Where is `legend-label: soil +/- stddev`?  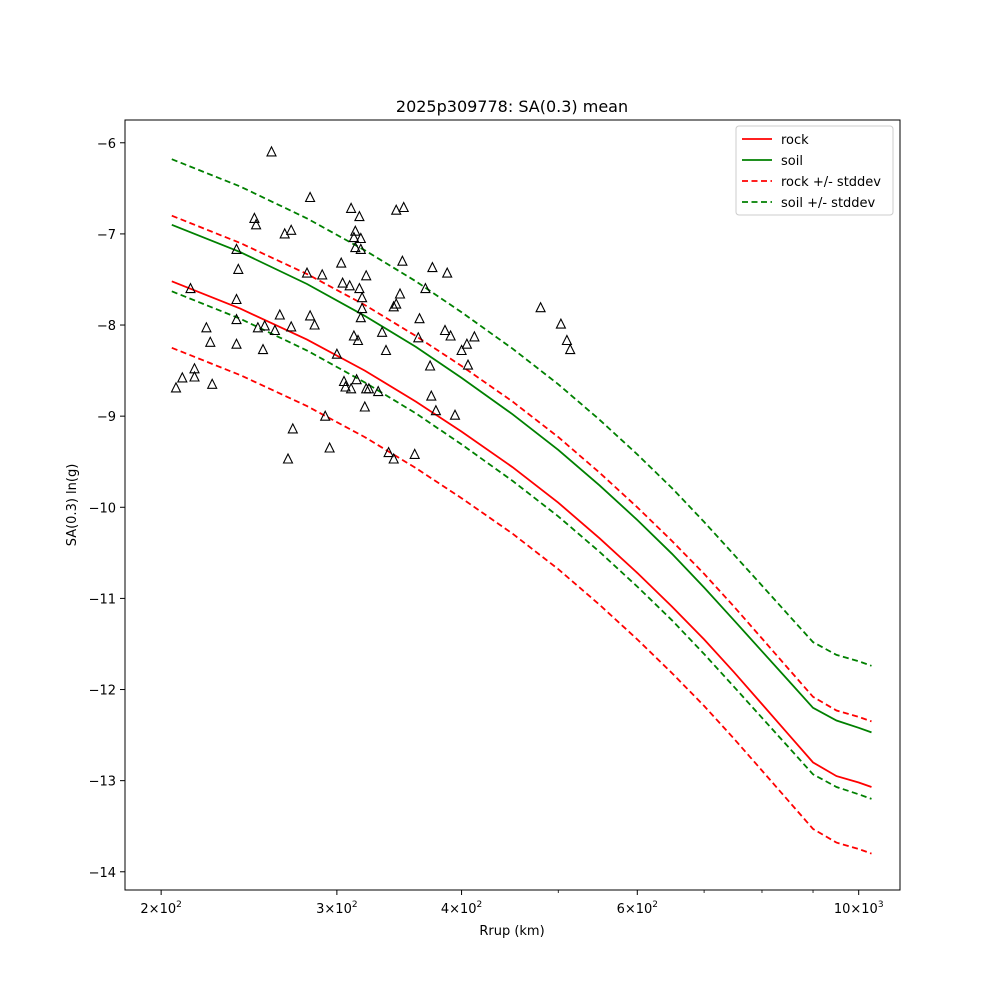
legend-label: soil +/- stddev is located at coordinates (828, 203).